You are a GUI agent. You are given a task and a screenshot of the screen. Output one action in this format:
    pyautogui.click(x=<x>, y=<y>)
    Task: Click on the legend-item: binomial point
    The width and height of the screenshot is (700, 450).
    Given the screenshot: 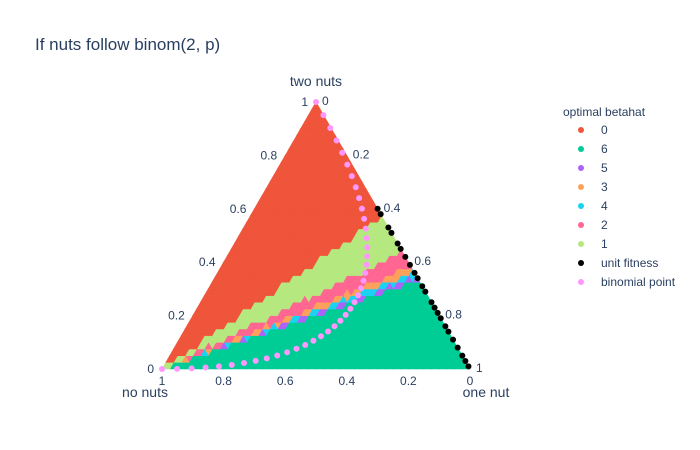 What is the action you would take?
    pyautogui.click(x=627, y=282)
    